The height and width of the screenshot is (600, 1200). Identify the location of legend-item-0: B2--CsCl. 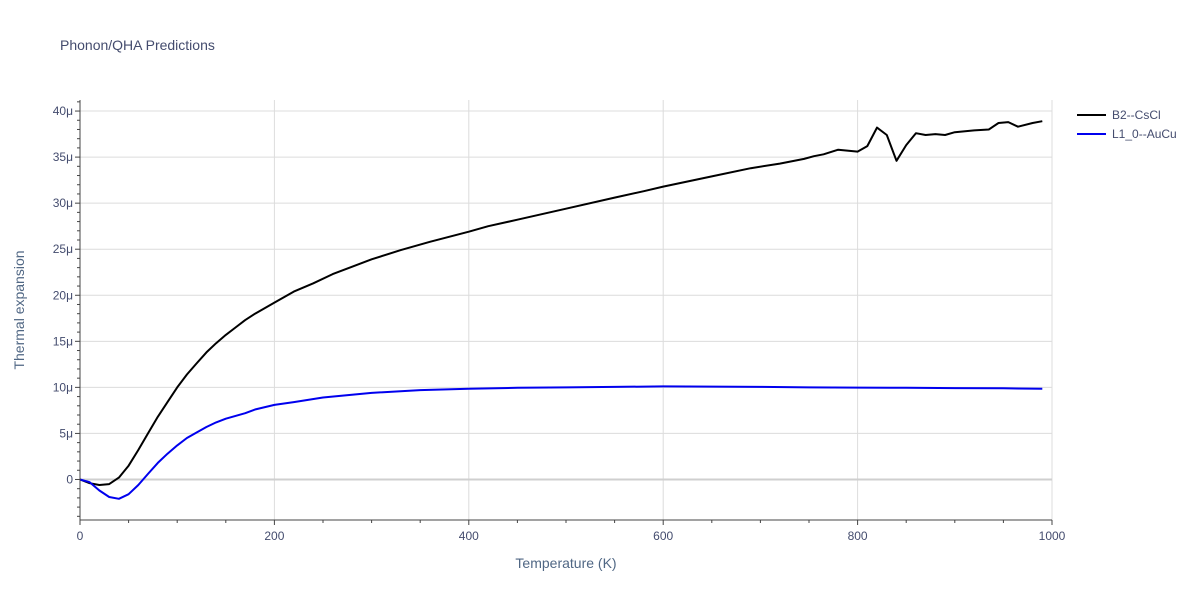
(1119, 115).